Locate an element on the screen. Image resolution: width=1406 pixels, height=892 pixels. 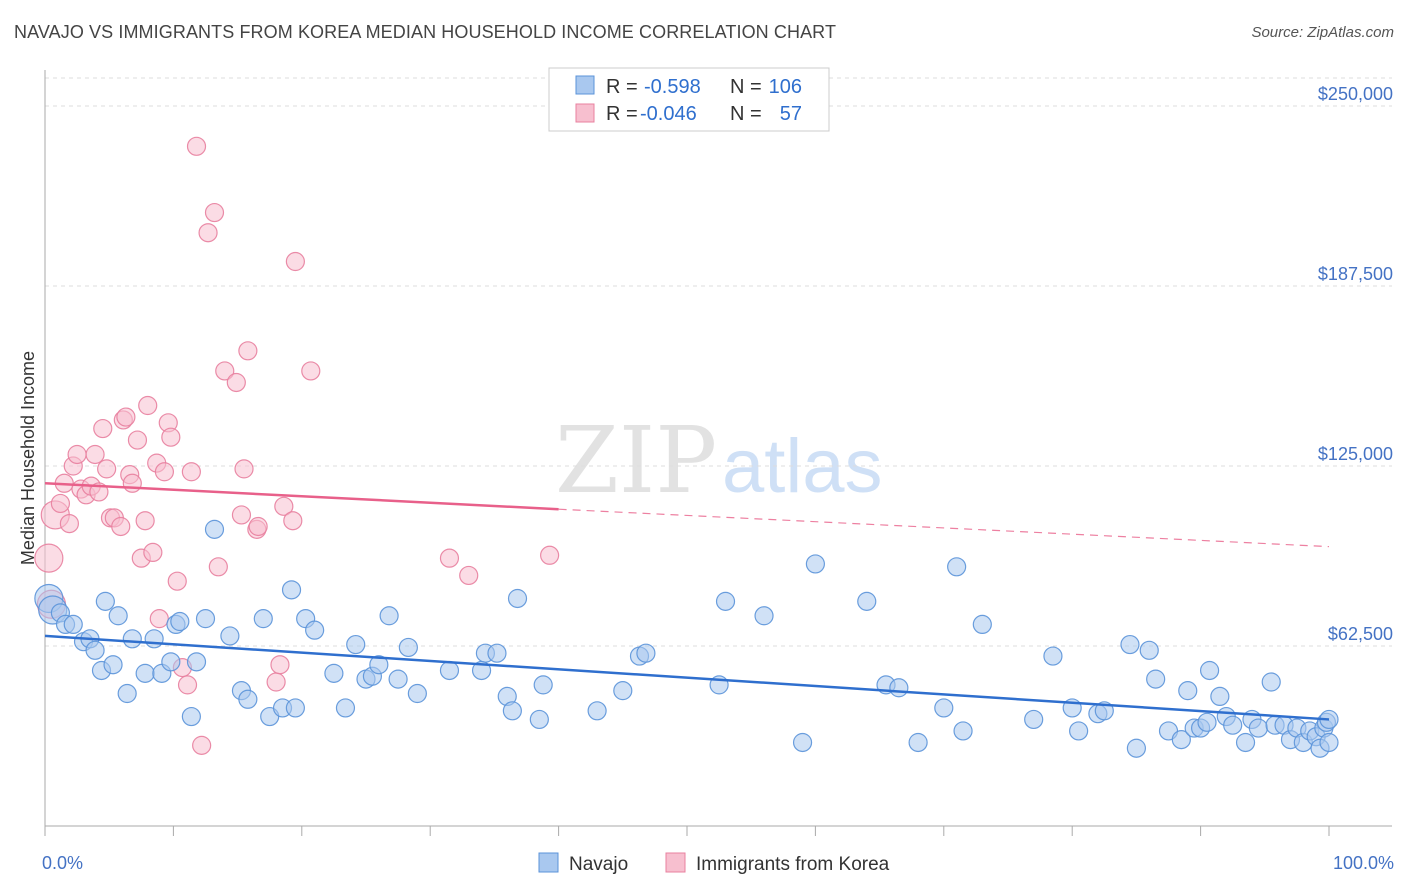
y-axis-label: Median Household Income is located at coordinates (28, 458).